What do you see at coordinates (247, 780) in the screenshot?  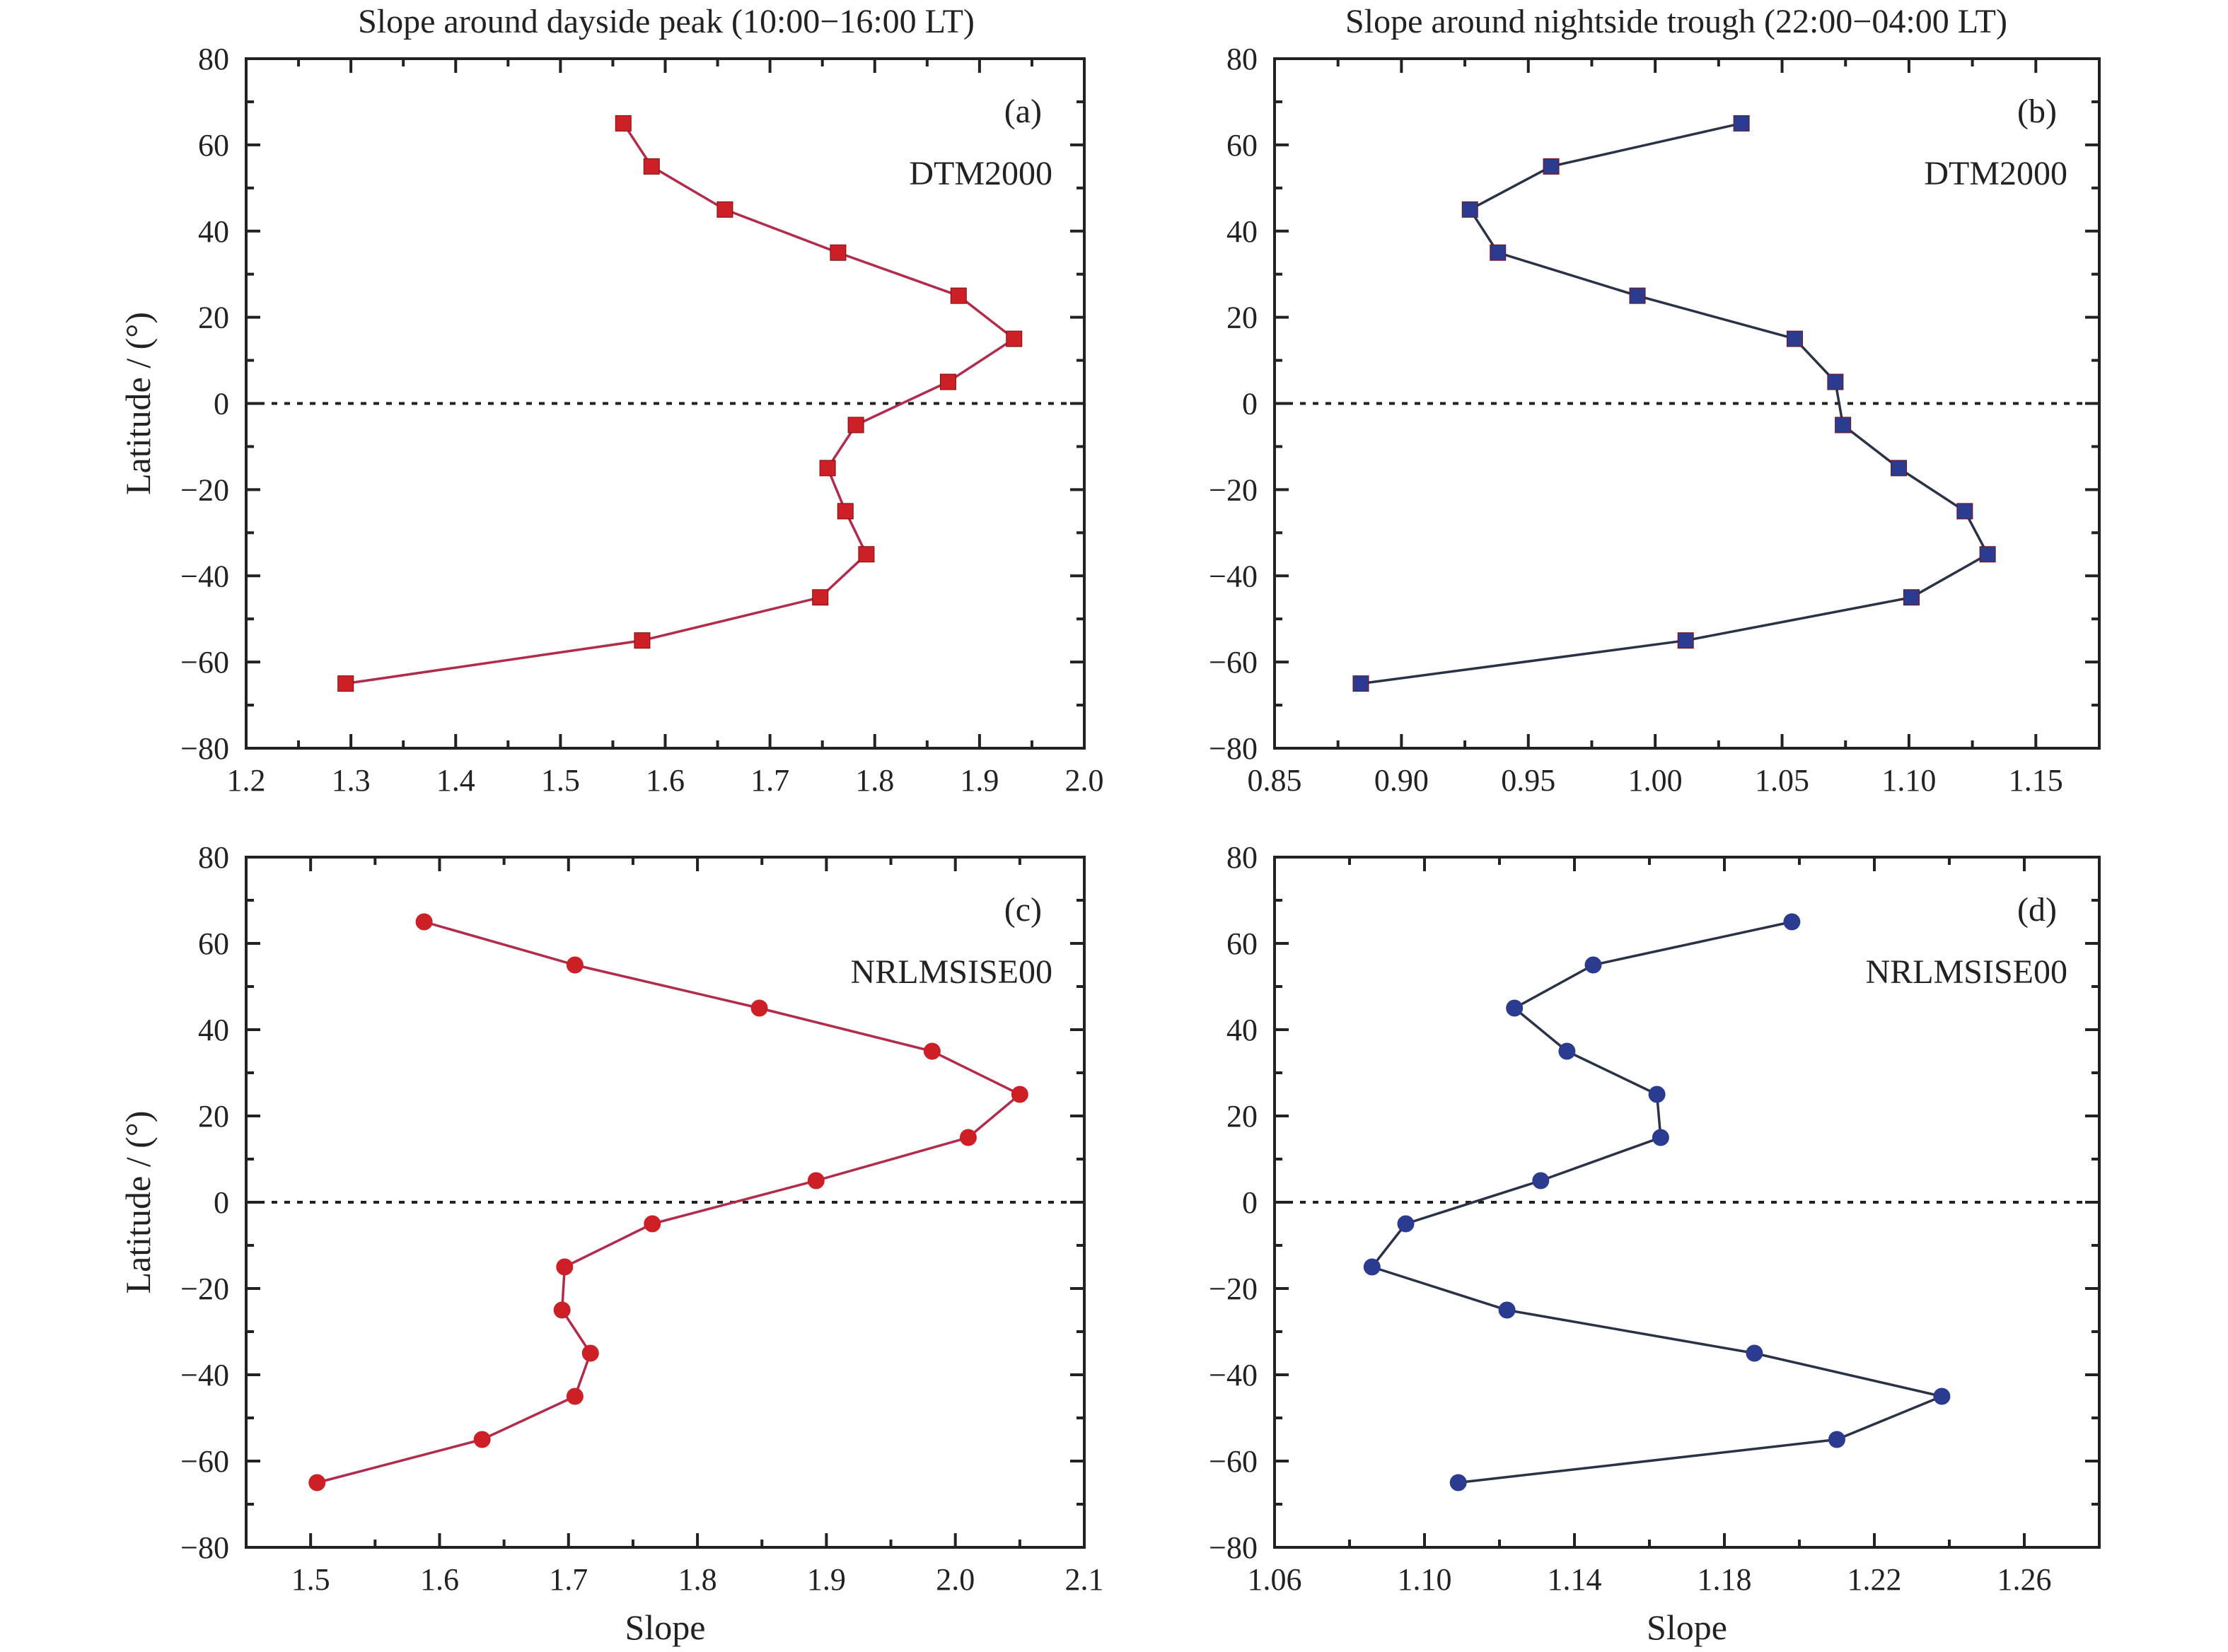 I see `x-tick-label: 1.2` at bounding box center [247, 780].